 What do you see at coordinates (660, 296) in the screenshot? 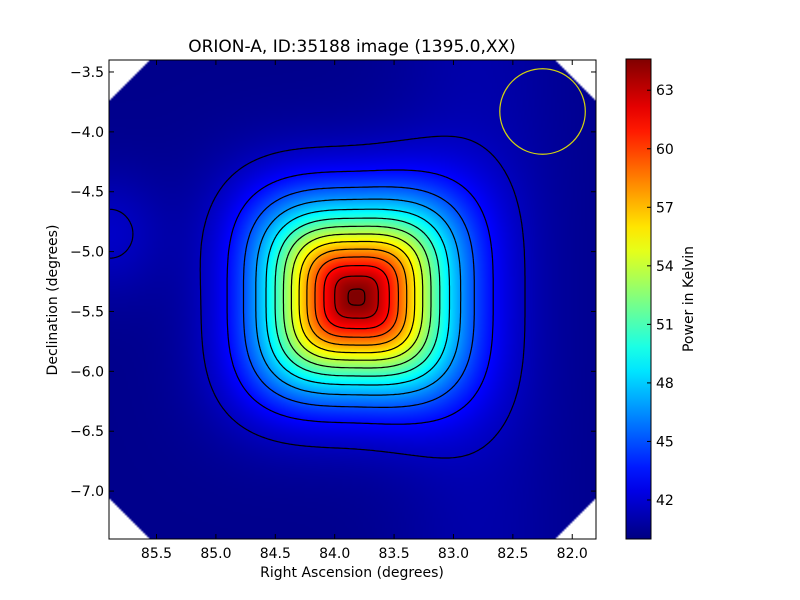
I see `colorbar-ticks: 42 45 48 51 54 57 60 63` at bounding box center [660, 296].